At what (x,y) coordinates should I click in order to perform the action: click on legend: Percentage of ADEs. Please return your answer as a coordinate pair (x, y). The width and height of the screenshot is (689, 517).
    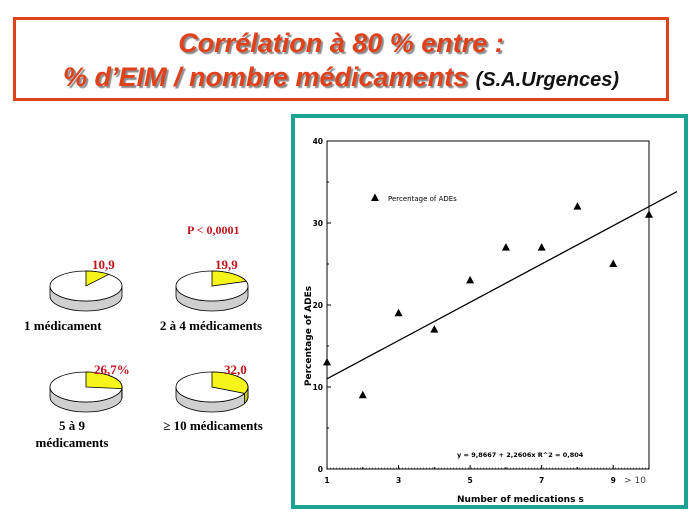
    Looking at the image, I should click on (414, 198).